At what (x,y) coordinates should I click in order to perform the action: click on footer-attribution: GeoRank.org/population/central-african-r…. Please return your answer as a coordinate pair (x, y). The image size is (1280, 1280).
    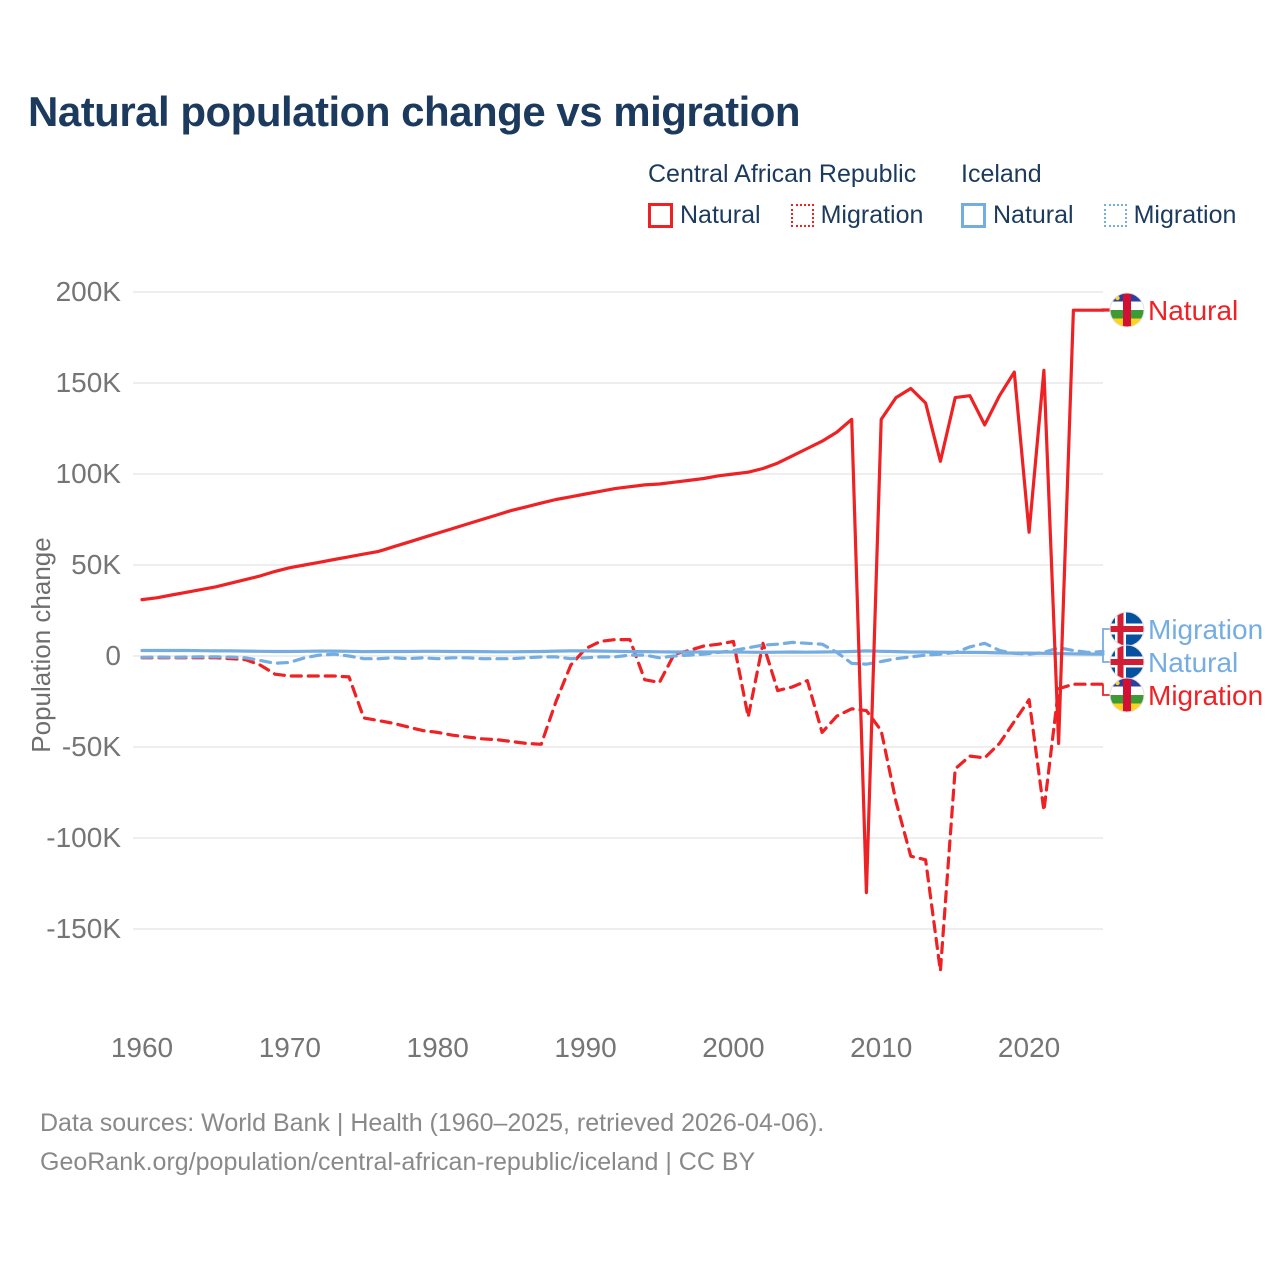
    Looking at the image, I should click on (398, 1162).